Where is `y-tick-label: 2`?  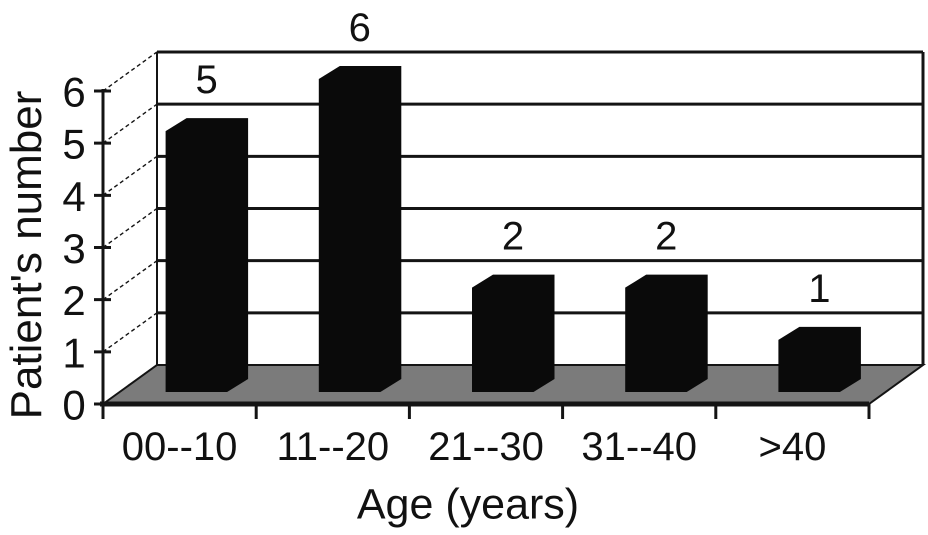
y-tick-label: 2 is located at coordinates (73, 300).